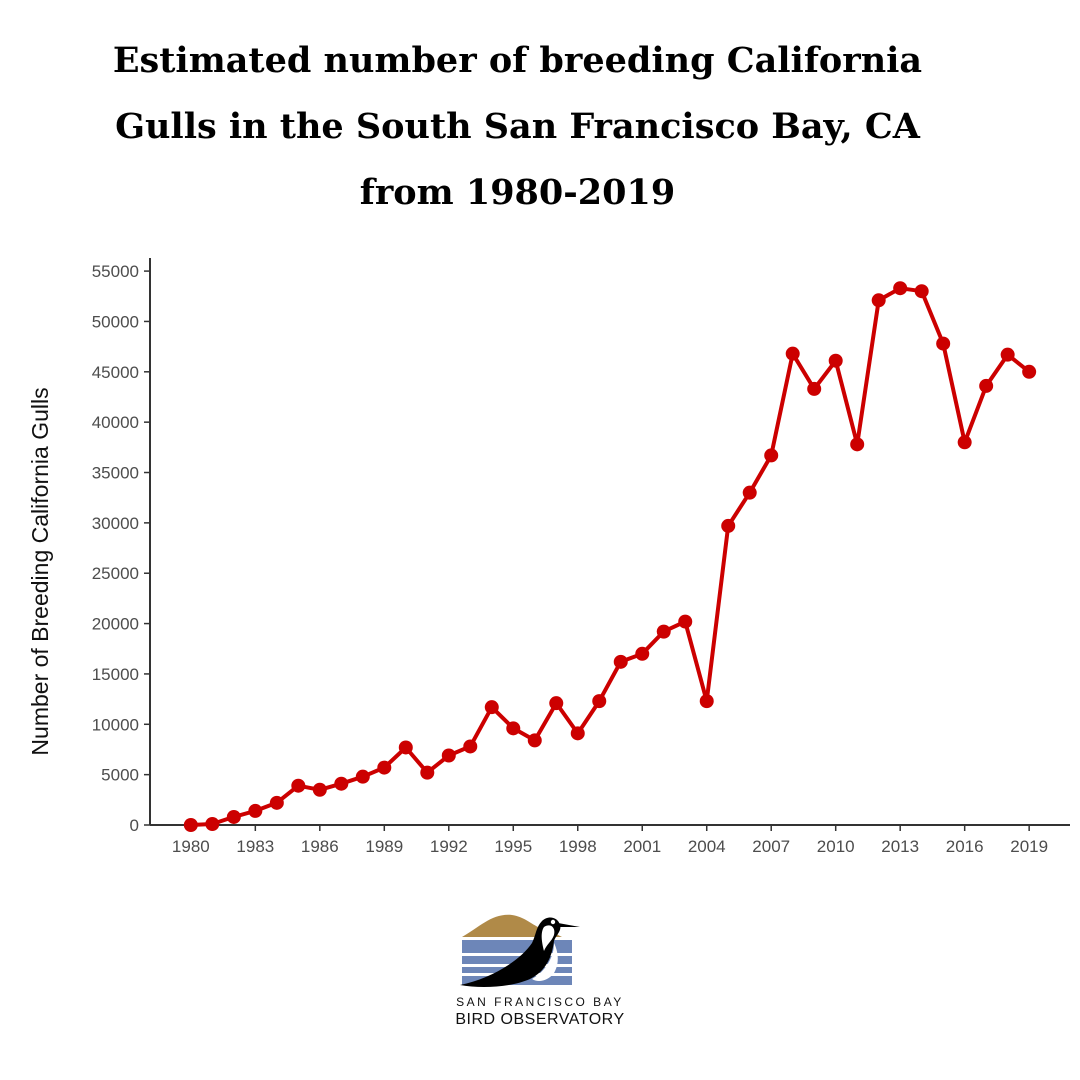 Image resolution: width=1080 pixels, height=1080 pixels. What do you see at coordinates (115, 724) in the screenshot?
I see `y-tick-label: 10000` at bounding box center [115, 724].